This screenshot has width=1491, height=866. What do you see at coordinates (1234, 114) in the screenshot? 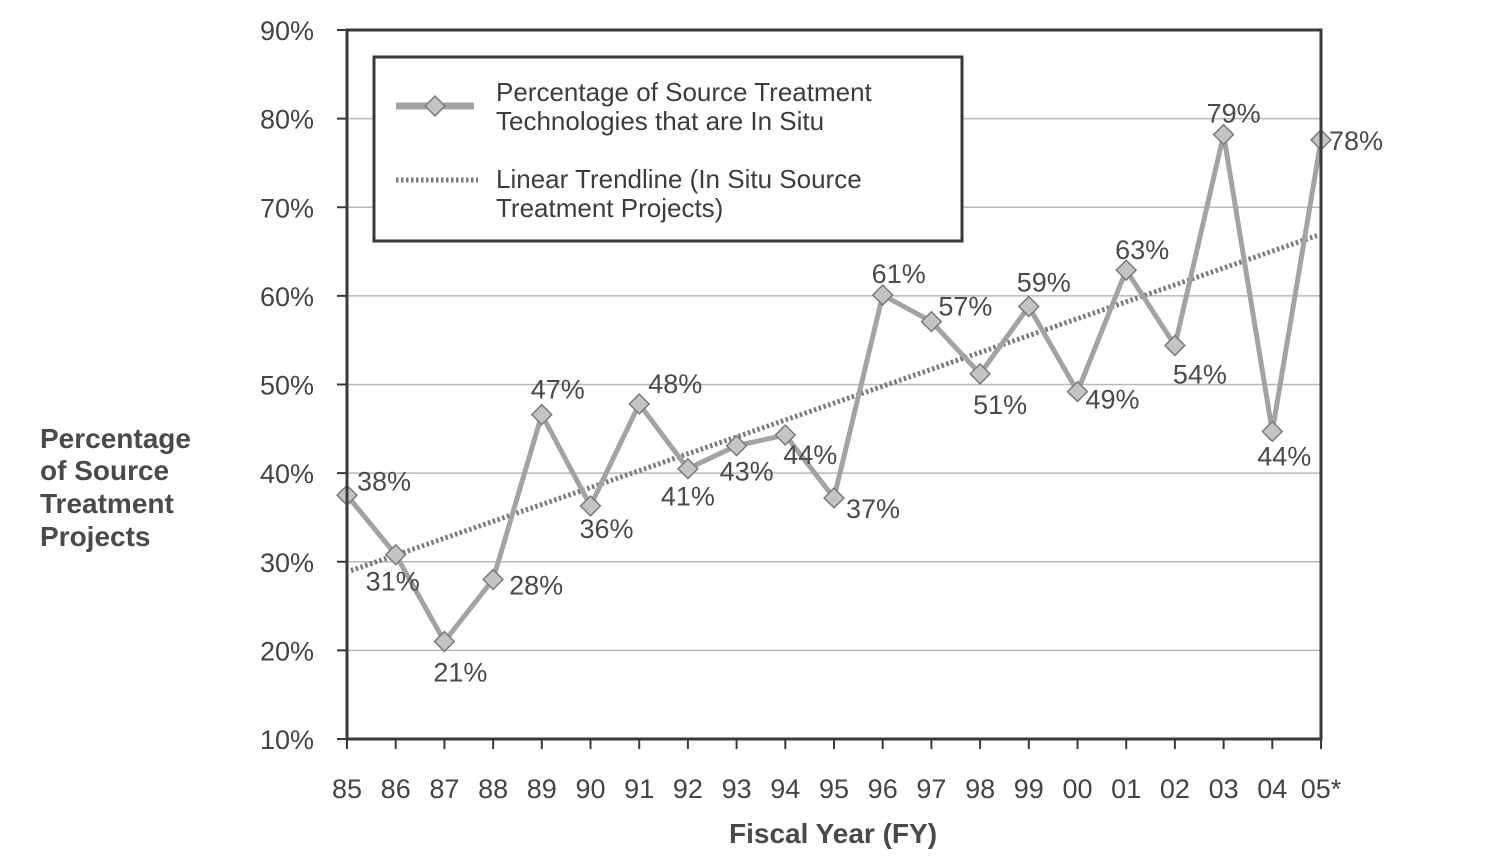
I see `data-label: 79%` at bounding box center [1234, 114].